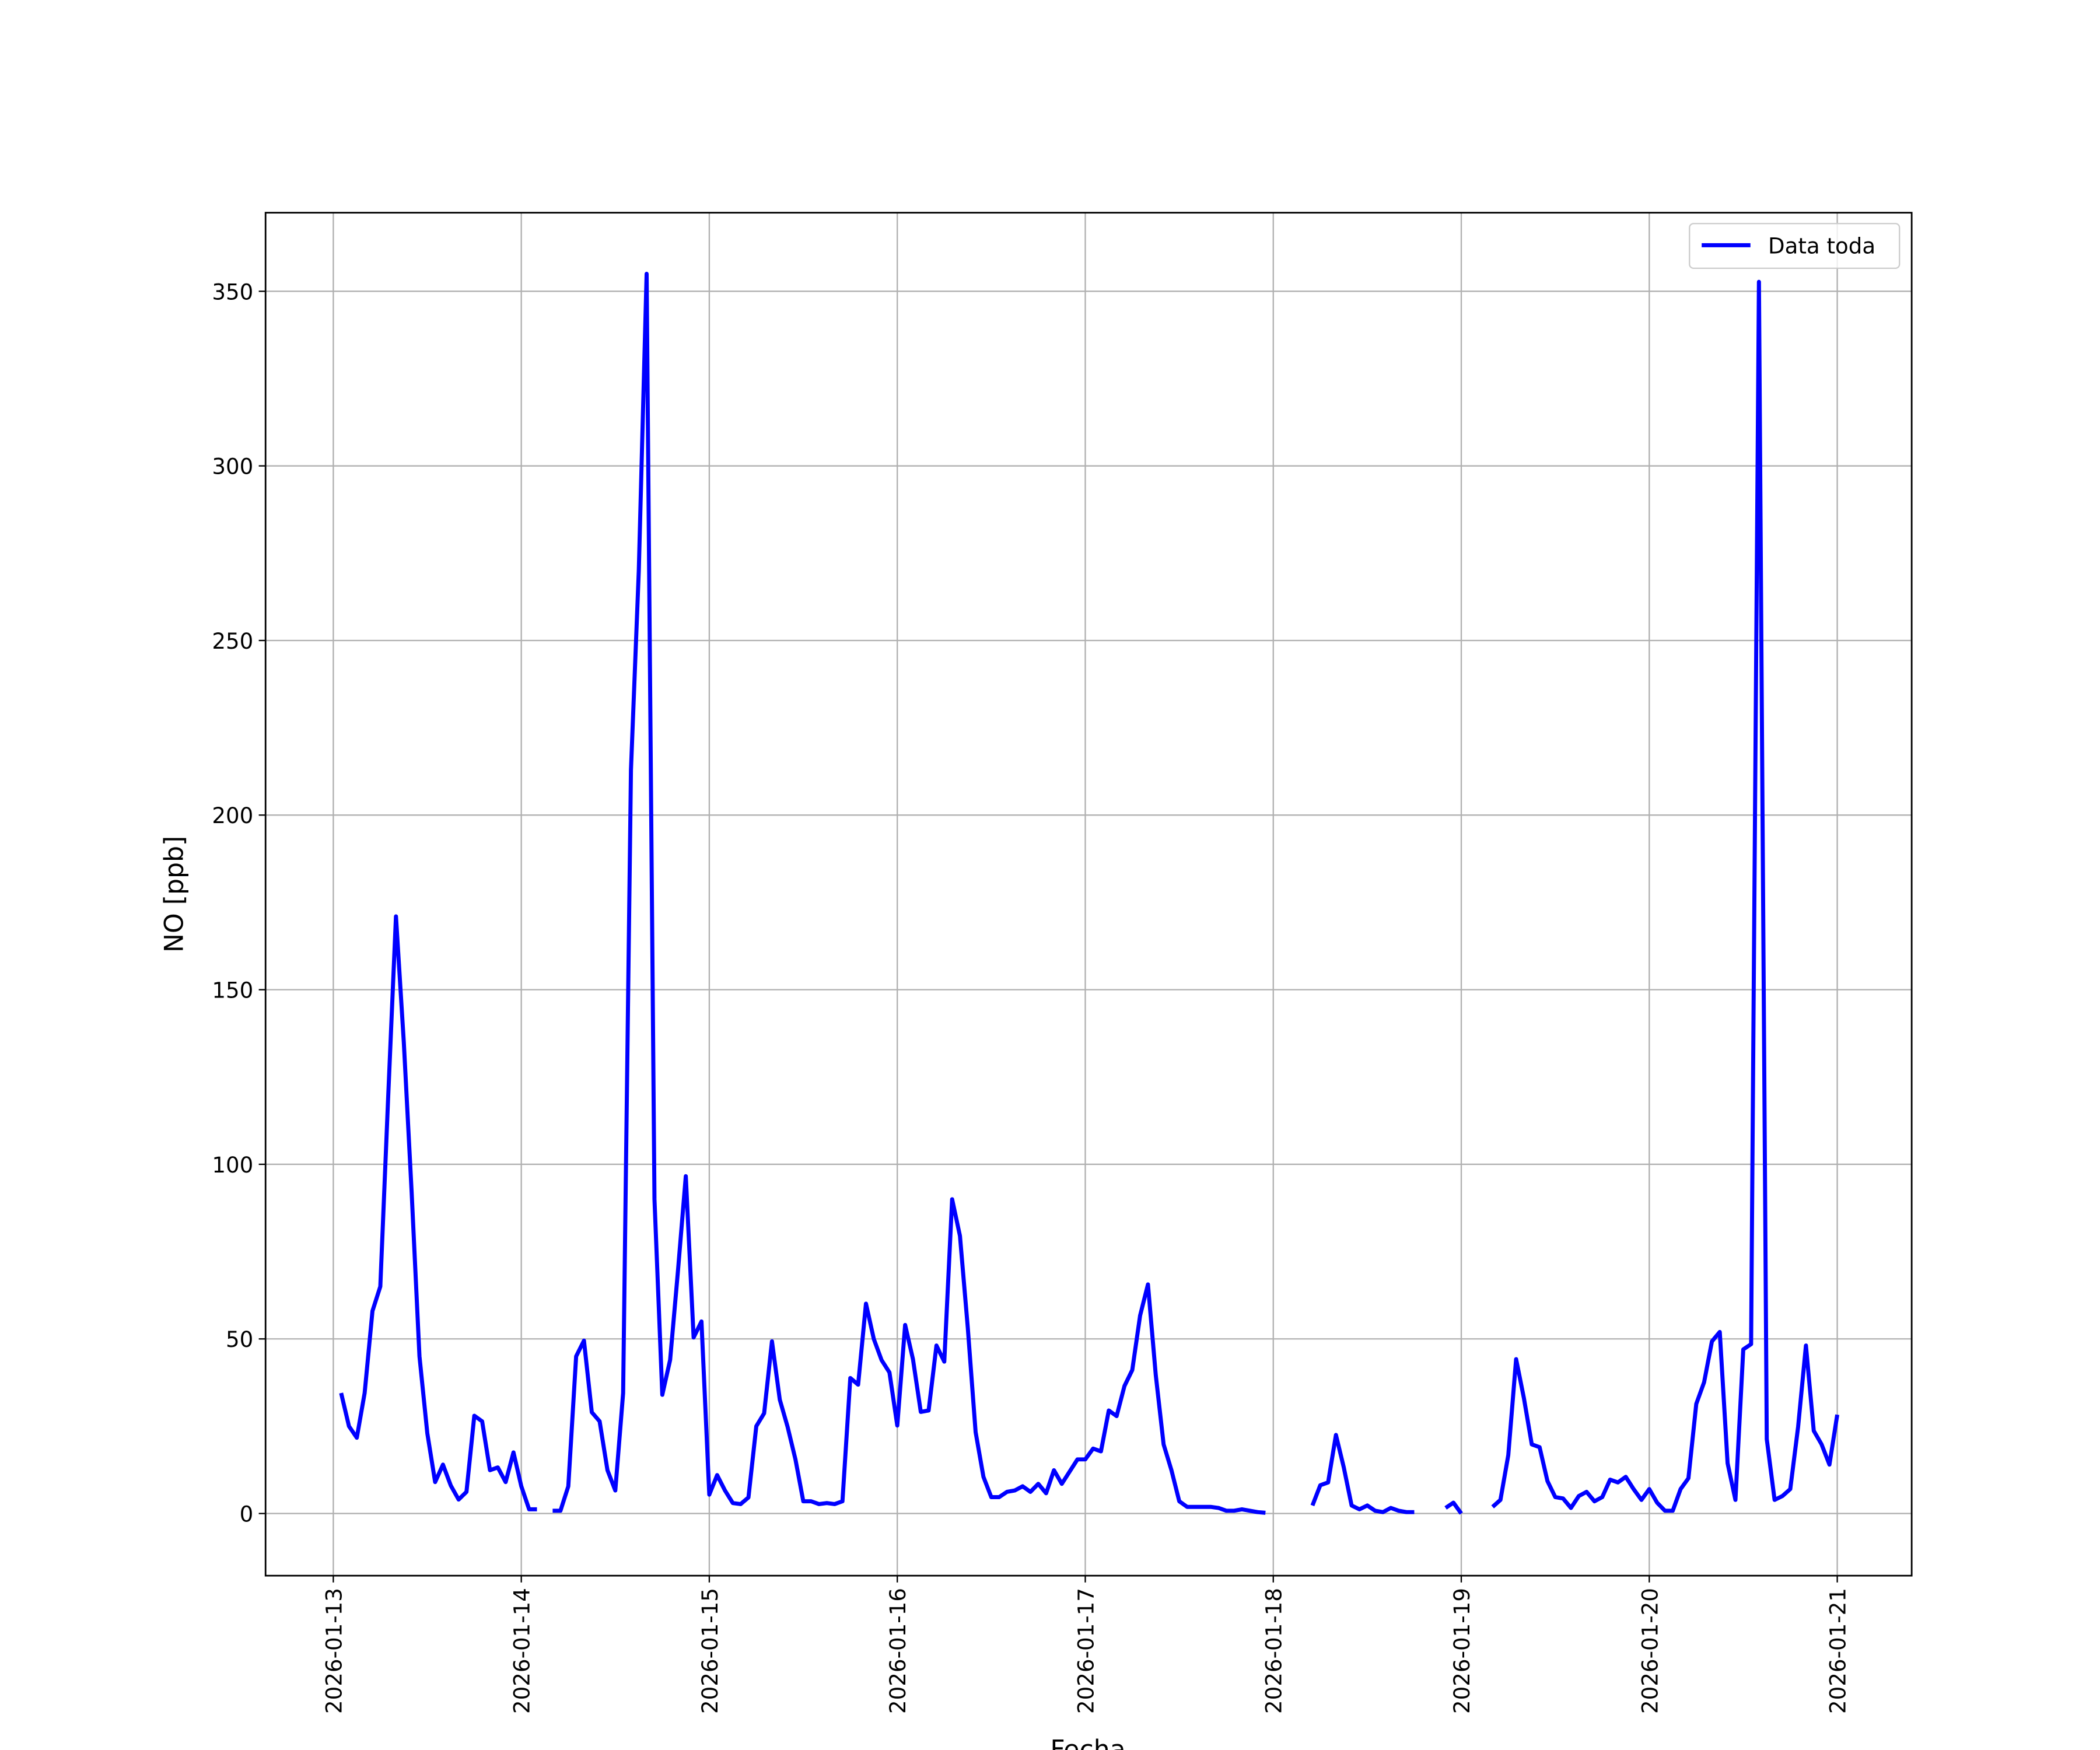  I want to click on x-tick-label: 2026-01-13, so click(333, 1651).